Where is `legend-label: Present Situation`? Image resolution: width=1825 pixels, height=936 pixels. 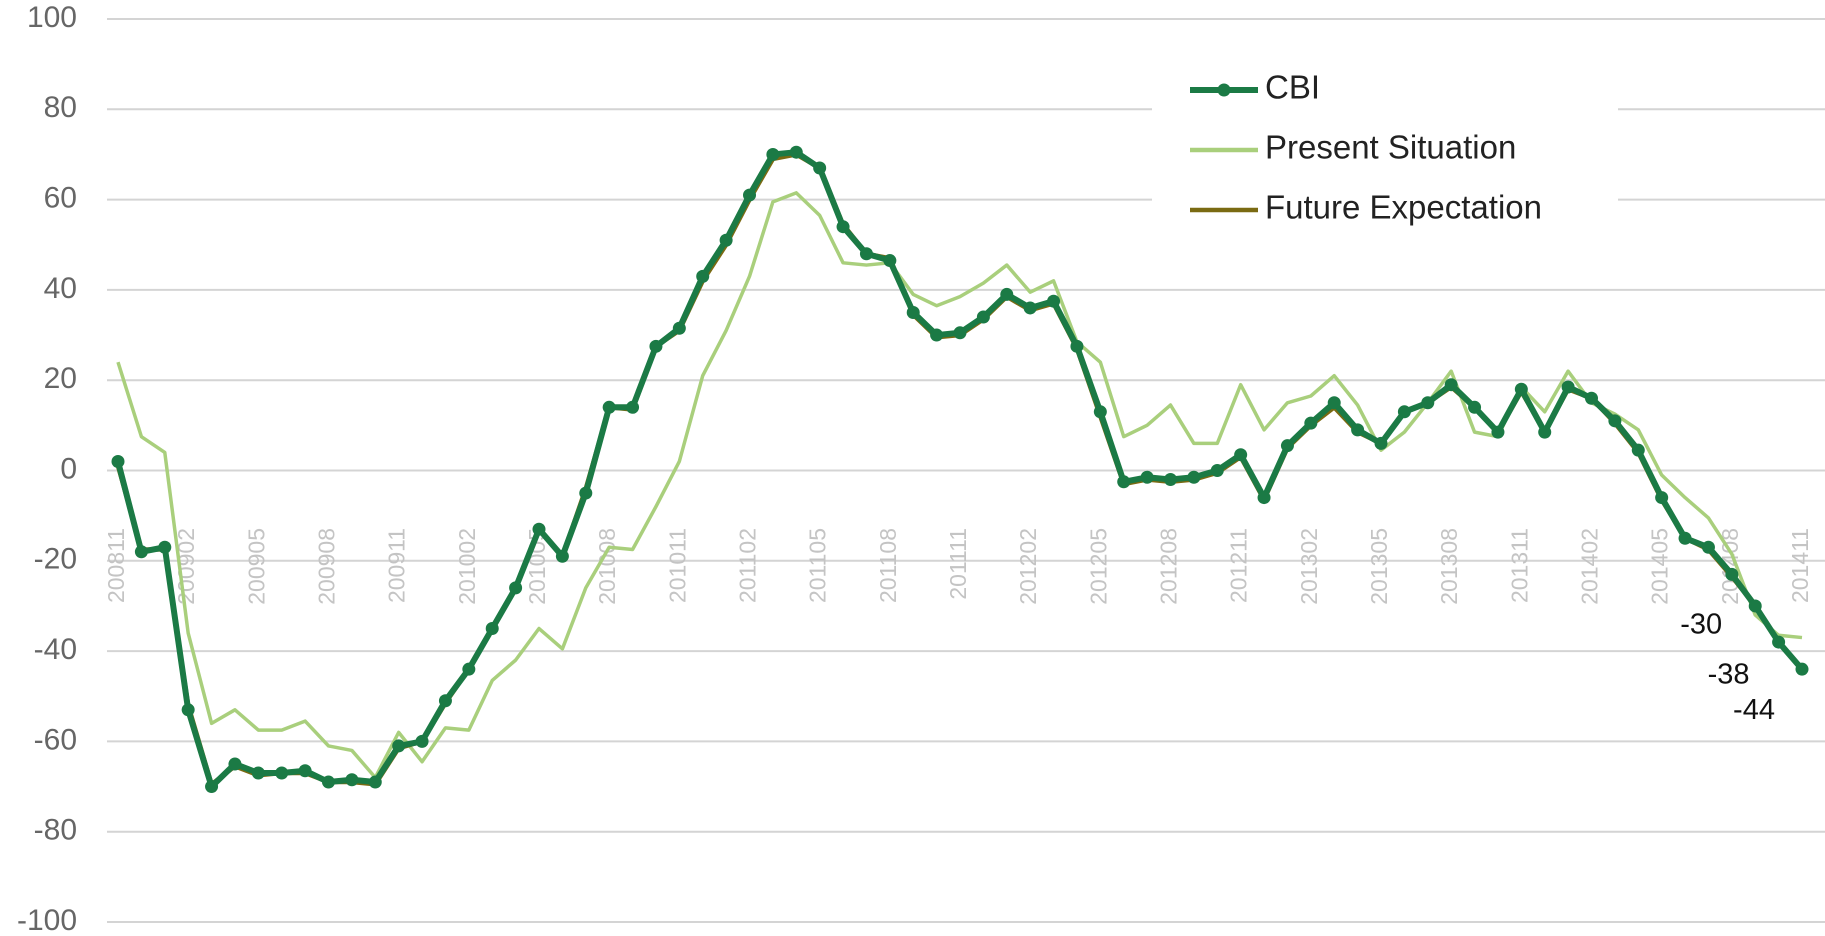 legend-label: Present Situation is located at coordinates (1390, 147).